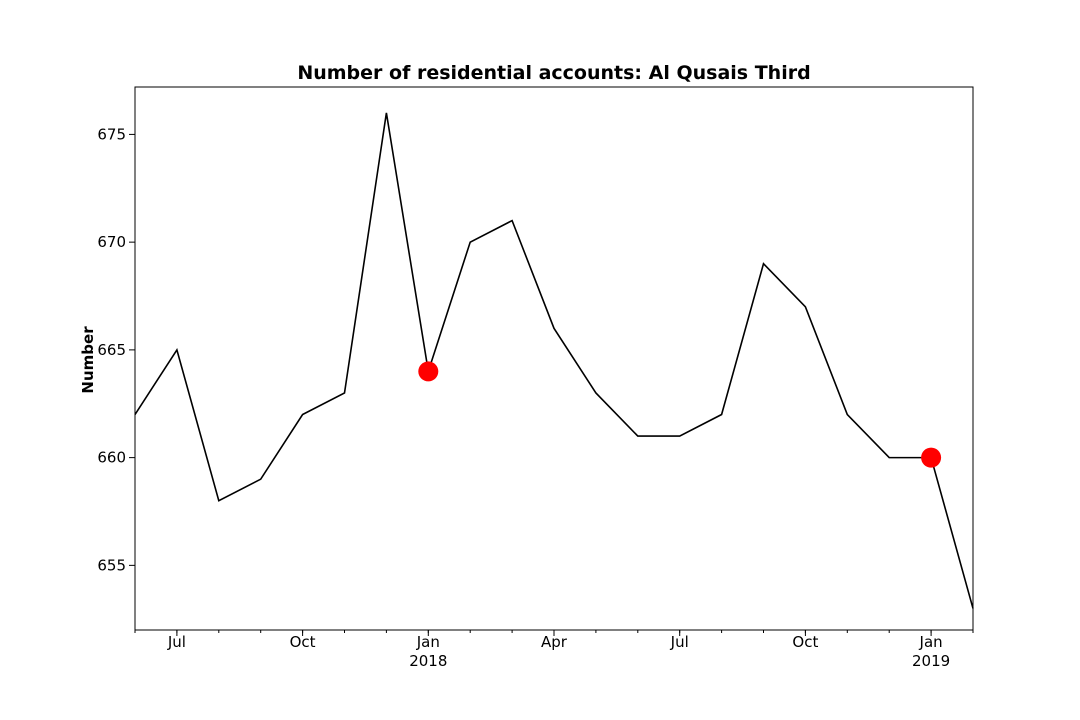 This screenshot has height=720, width=1080. I want to click on x-tick-label: Apr, so click(554, 642).